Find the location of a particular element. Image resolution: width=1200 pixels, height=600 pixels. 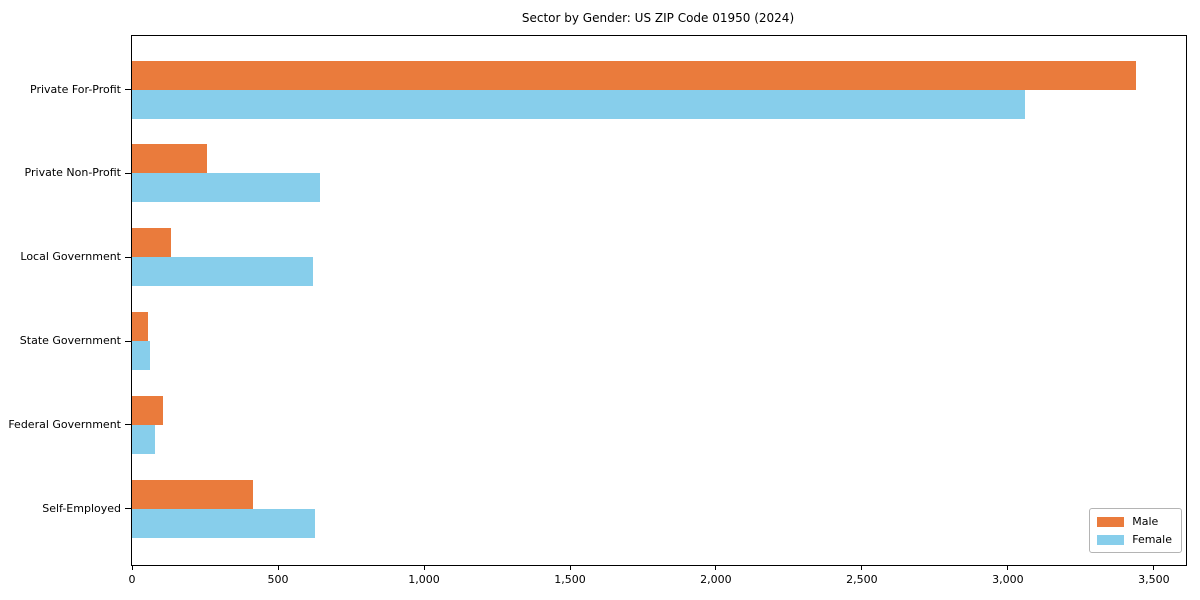

x-tick-label-2500: 2,500 is located at coordinates (862, 579).